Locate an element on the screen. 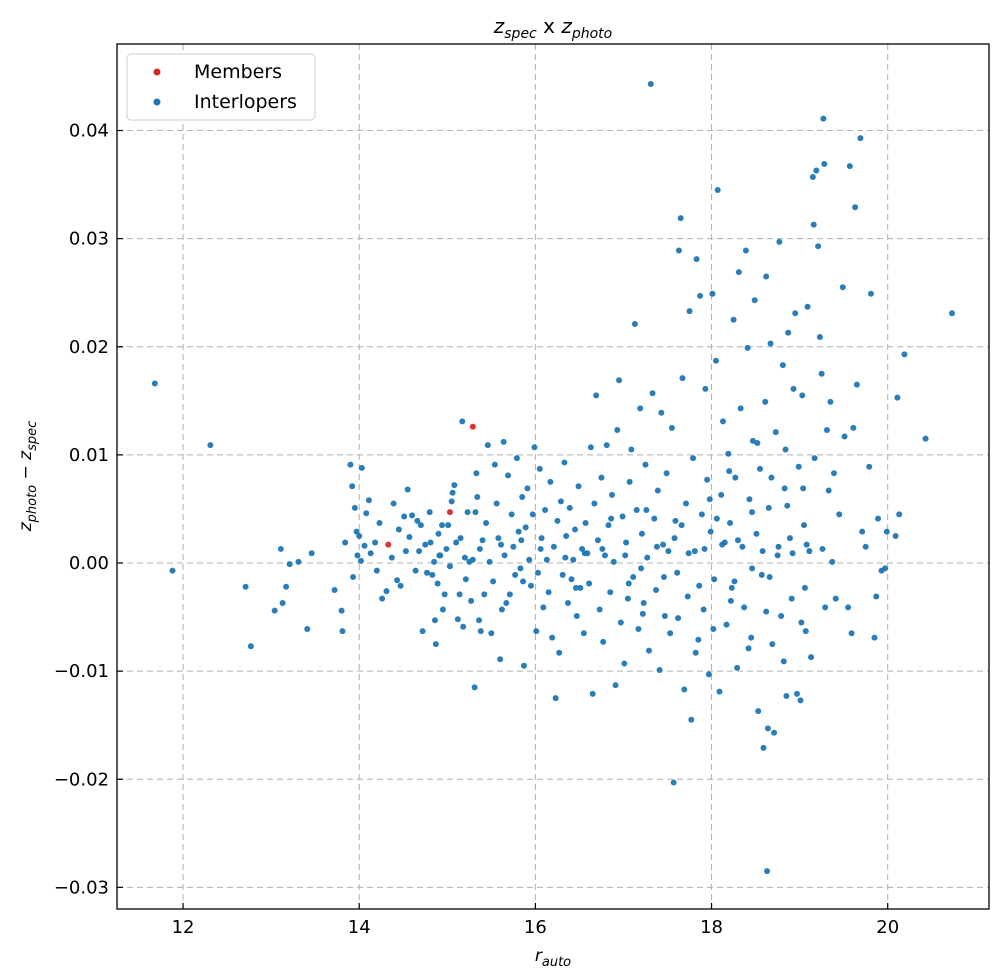  x-tick-label: 12 is located at coordinates (183, 927).